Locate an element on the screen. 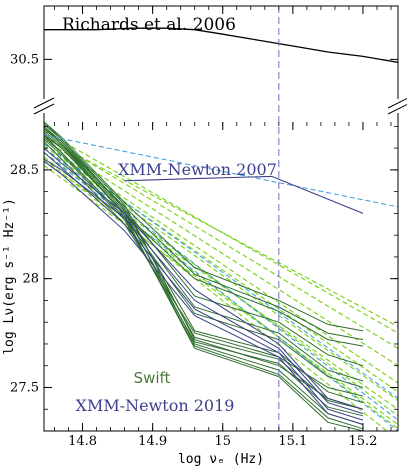 This screenshot has width=407, height=470. xmm2007-fit-line is located at coordinates (221, 171).